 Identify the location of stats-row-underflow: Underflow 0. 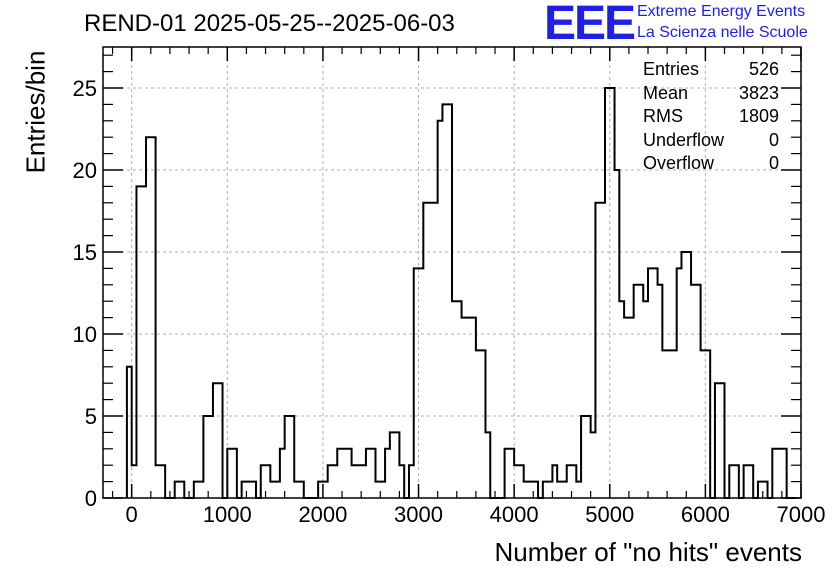
(711, 142).